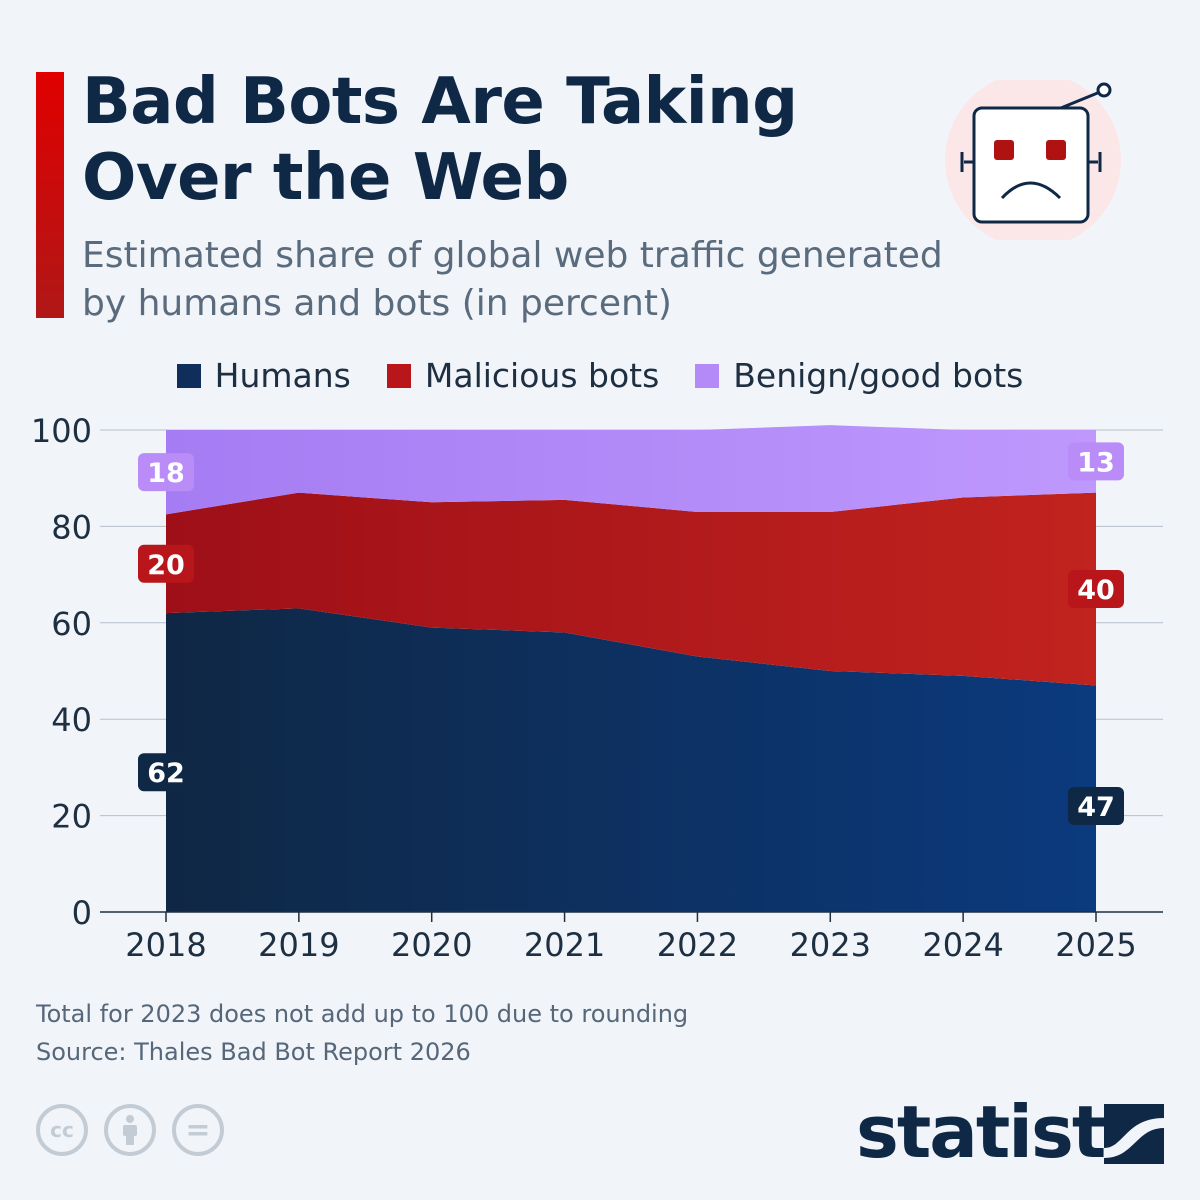 Image resolution: width=1200 pixels, height=1200 pixels. What do you see at coordinates (878, 375) in the screenshot?
I see `legend-label-benign: Benign/good bots` at bounding box center [878, 375].